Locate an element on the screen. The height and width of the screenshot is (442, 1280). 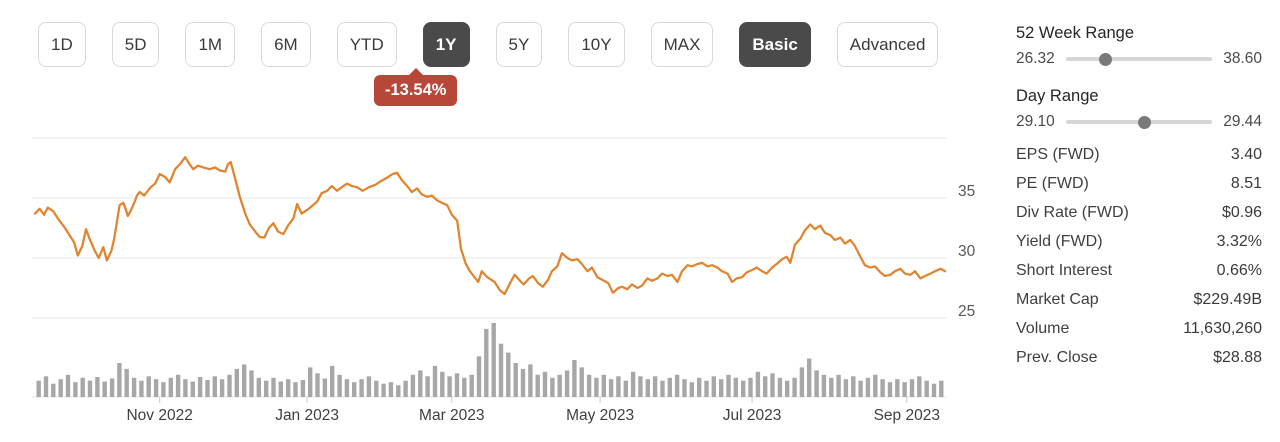
stat-row: PE (FWD) 8.51 is located at coordinates (1139, 183).